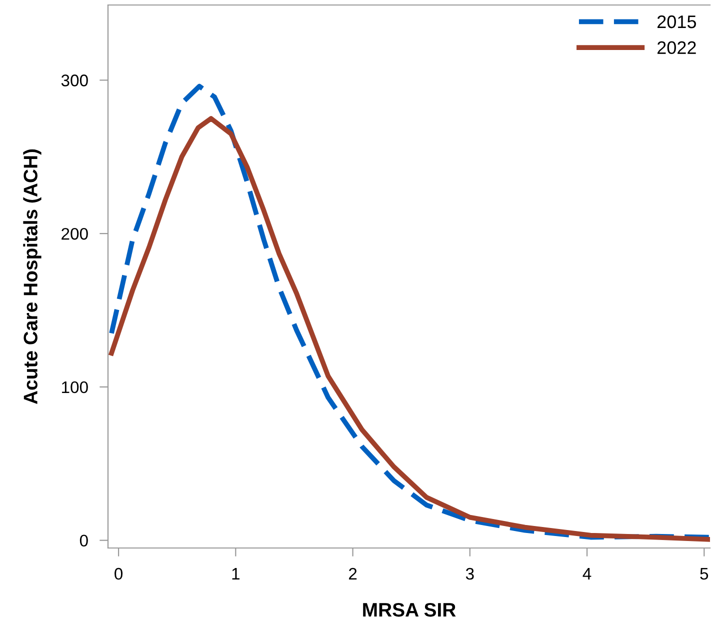  Describe the element at coordinates (236, 574) in the screenshot. I see `x-tick-label: 1` at that location.